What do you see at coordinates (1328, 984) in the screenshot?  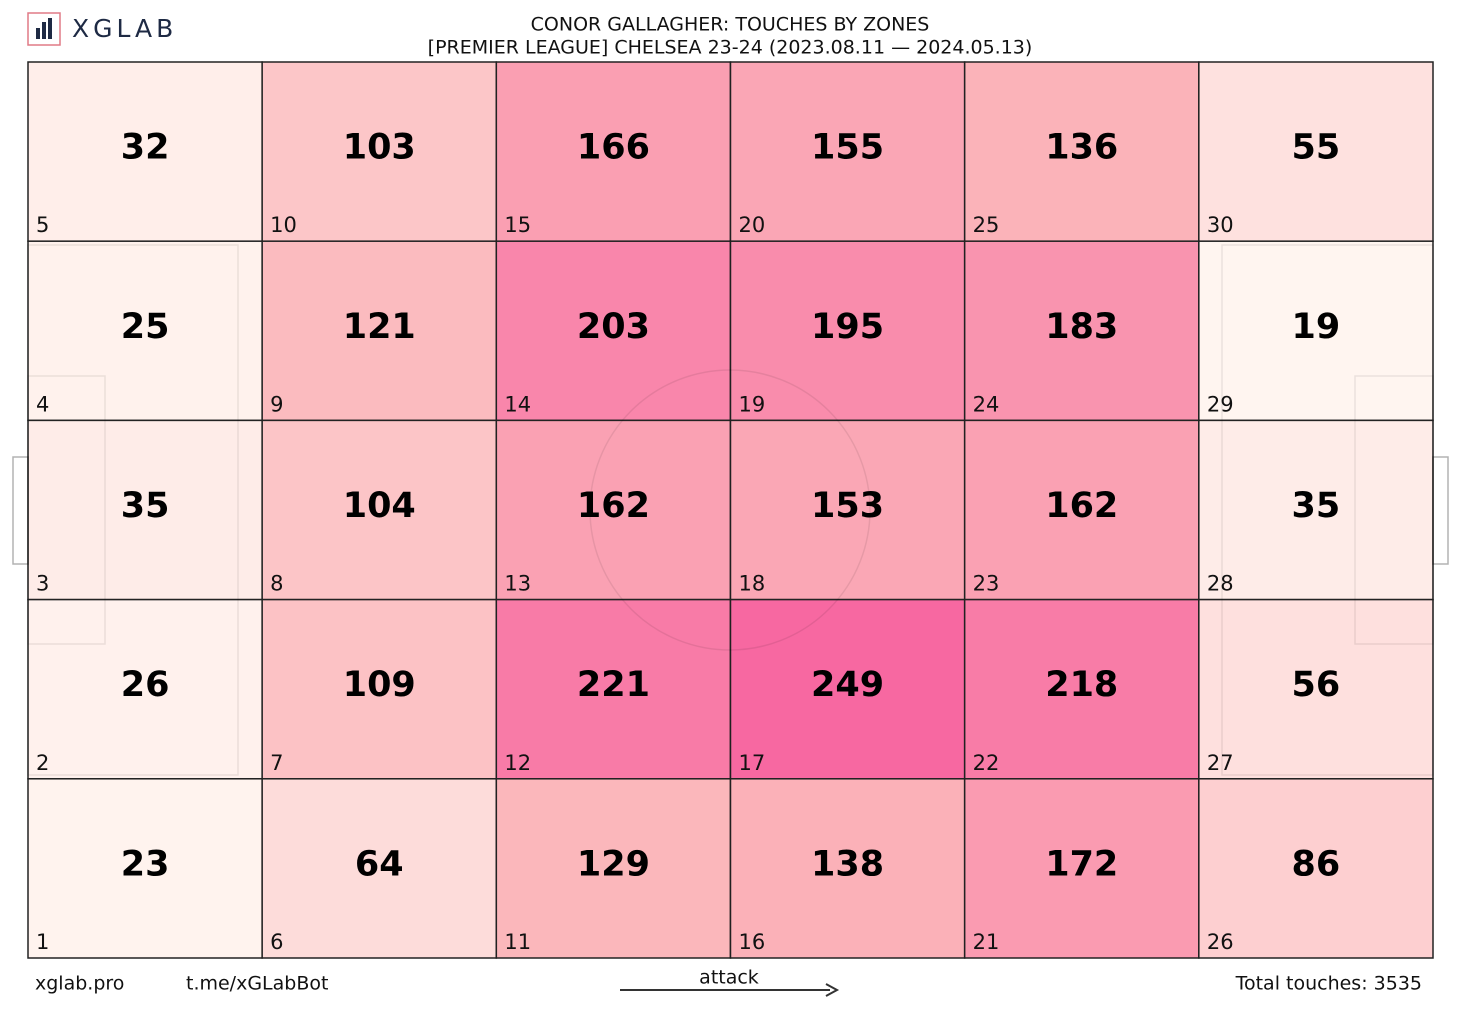 I see `total: Total touches: 3535` at bounding box center [1328, 984].